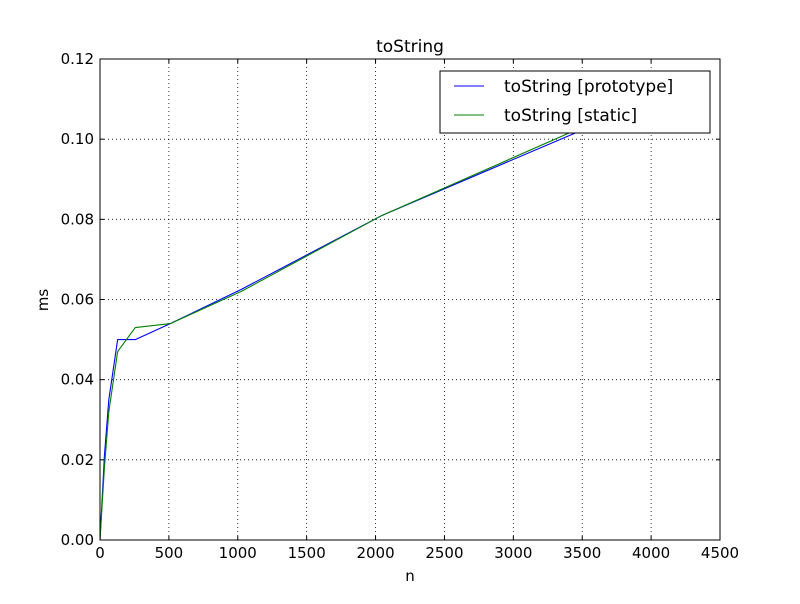 This screenshot has width=800, height=604. I want to click on y-tick-label: 0.02, so click(77, 460).